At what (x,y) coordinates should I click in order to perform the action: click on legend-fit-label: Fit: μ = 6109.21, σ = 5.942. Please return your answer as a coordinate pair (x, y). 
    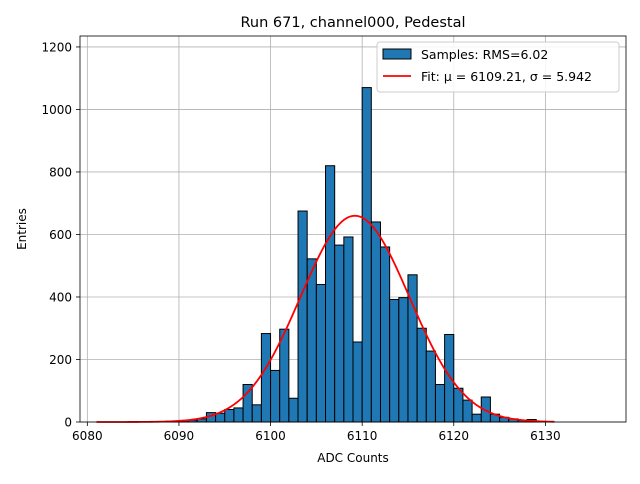
    Looking at the image, I should click on (506, 76).